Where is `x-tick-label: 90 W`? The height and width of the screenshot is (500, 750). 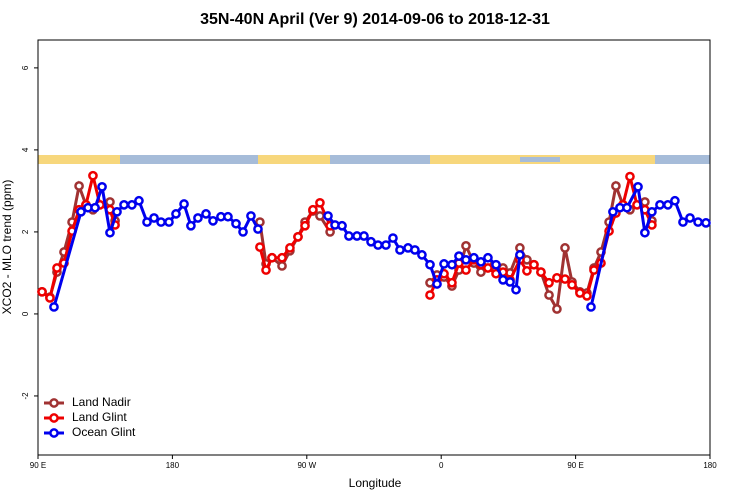 x-tick-label: 90 W is located at coordinates (306, 465).